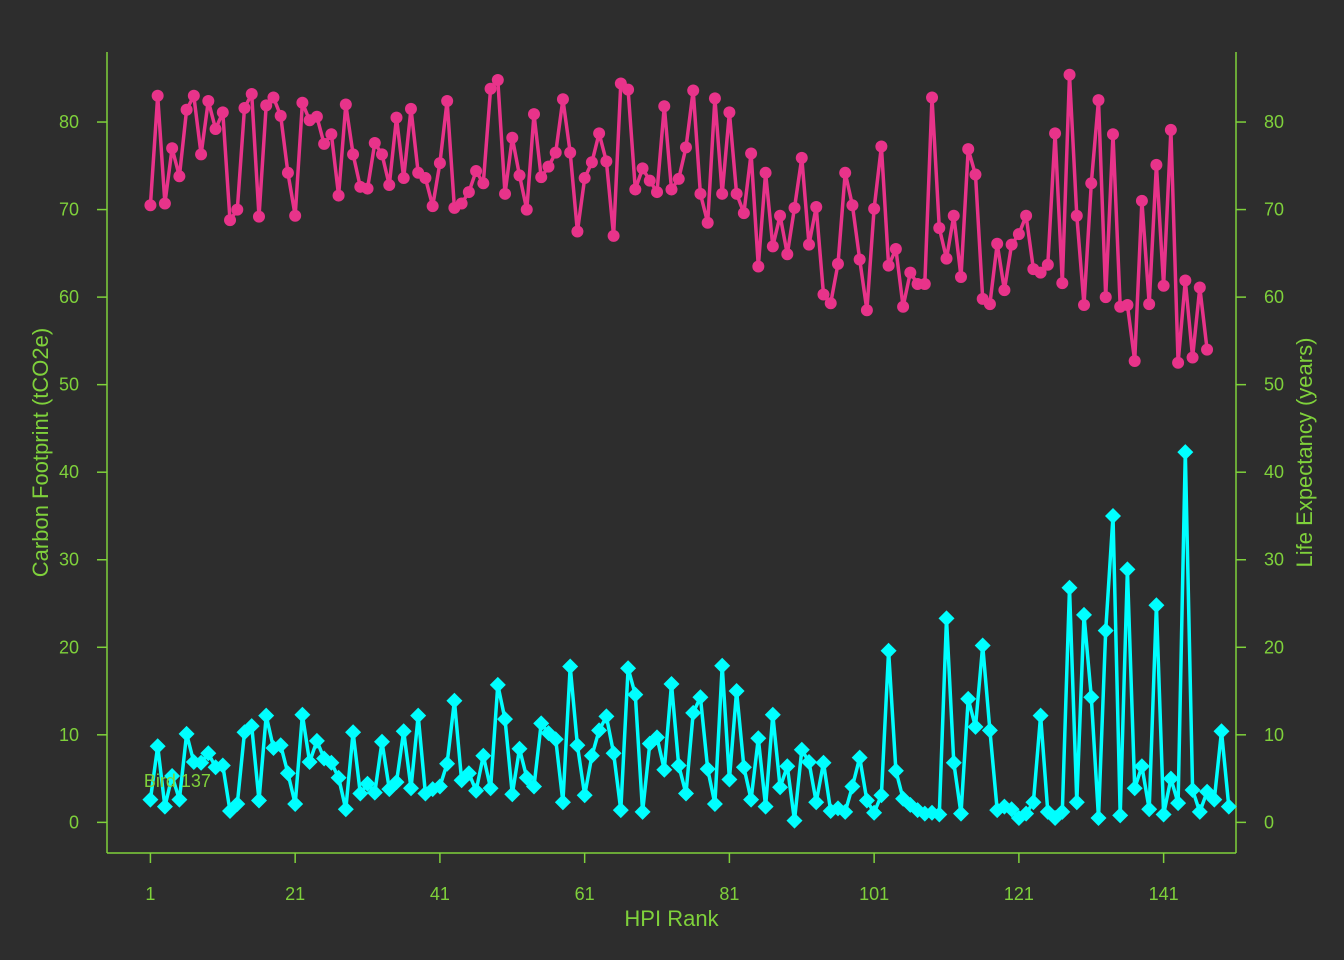  What do you see at coordinates (1274, 472) in the screenshot?
I see `right-y-tick-label: 40` at bounding box center [1274, 472].